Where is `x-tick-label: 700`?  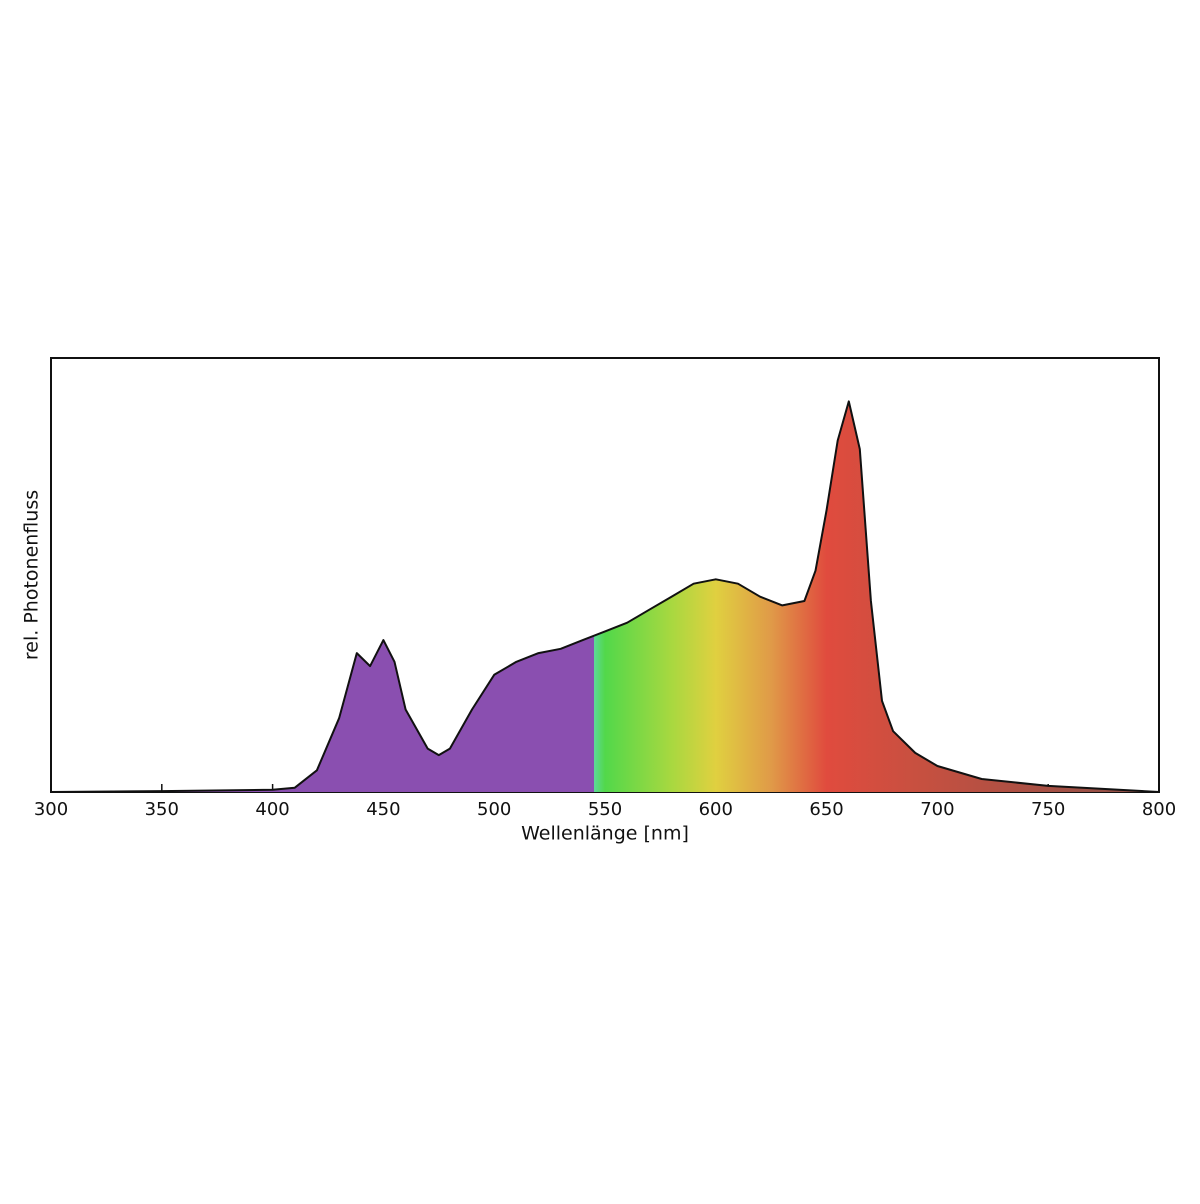
x-tick-label: 700 is located at coordinates (937, 809).